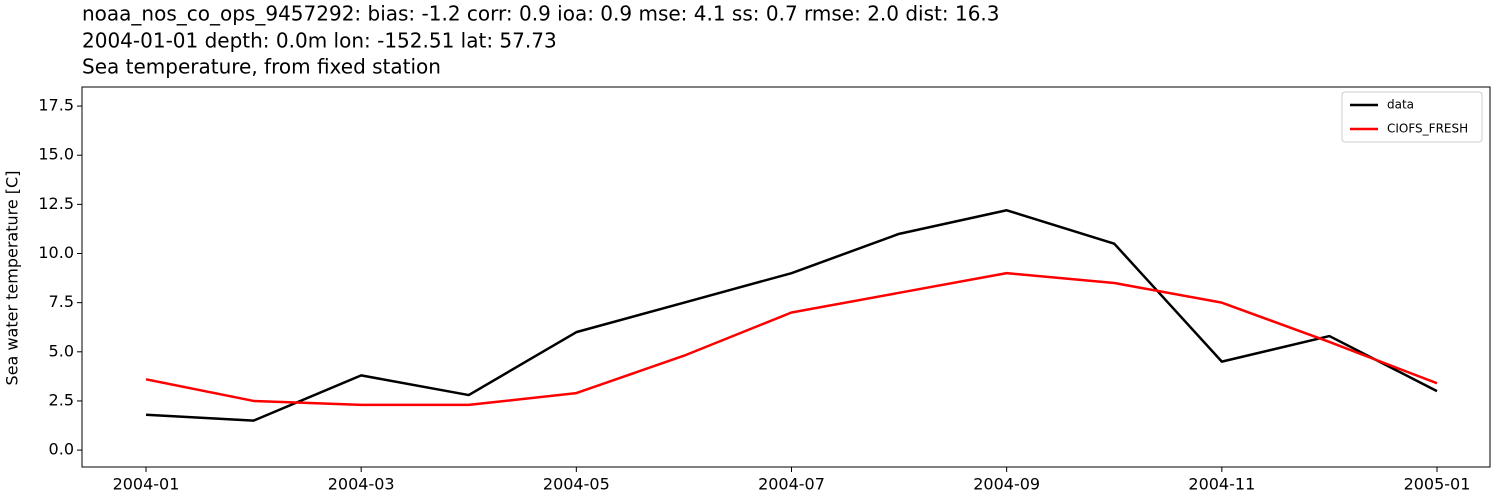 Image resolution: width=1500 pixels, height=500 pixels. I want to click on y-tick-label: 17.5, so click(56, 105).